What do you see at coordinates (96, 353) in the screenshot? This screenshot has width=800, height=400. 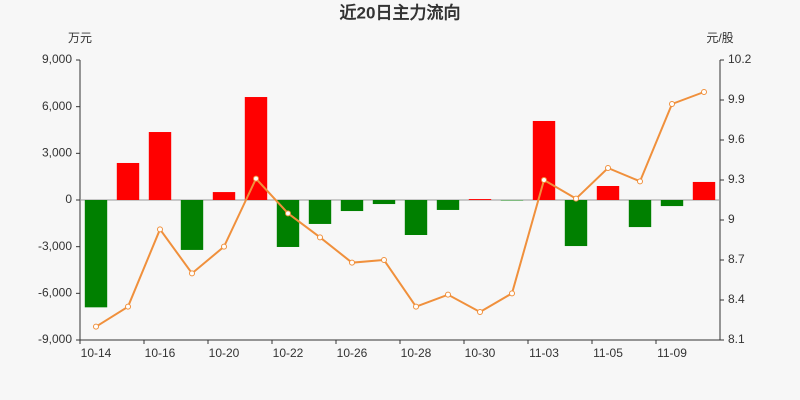 I see `x-tick-label: 10-14` at bounding box center [96, 353].